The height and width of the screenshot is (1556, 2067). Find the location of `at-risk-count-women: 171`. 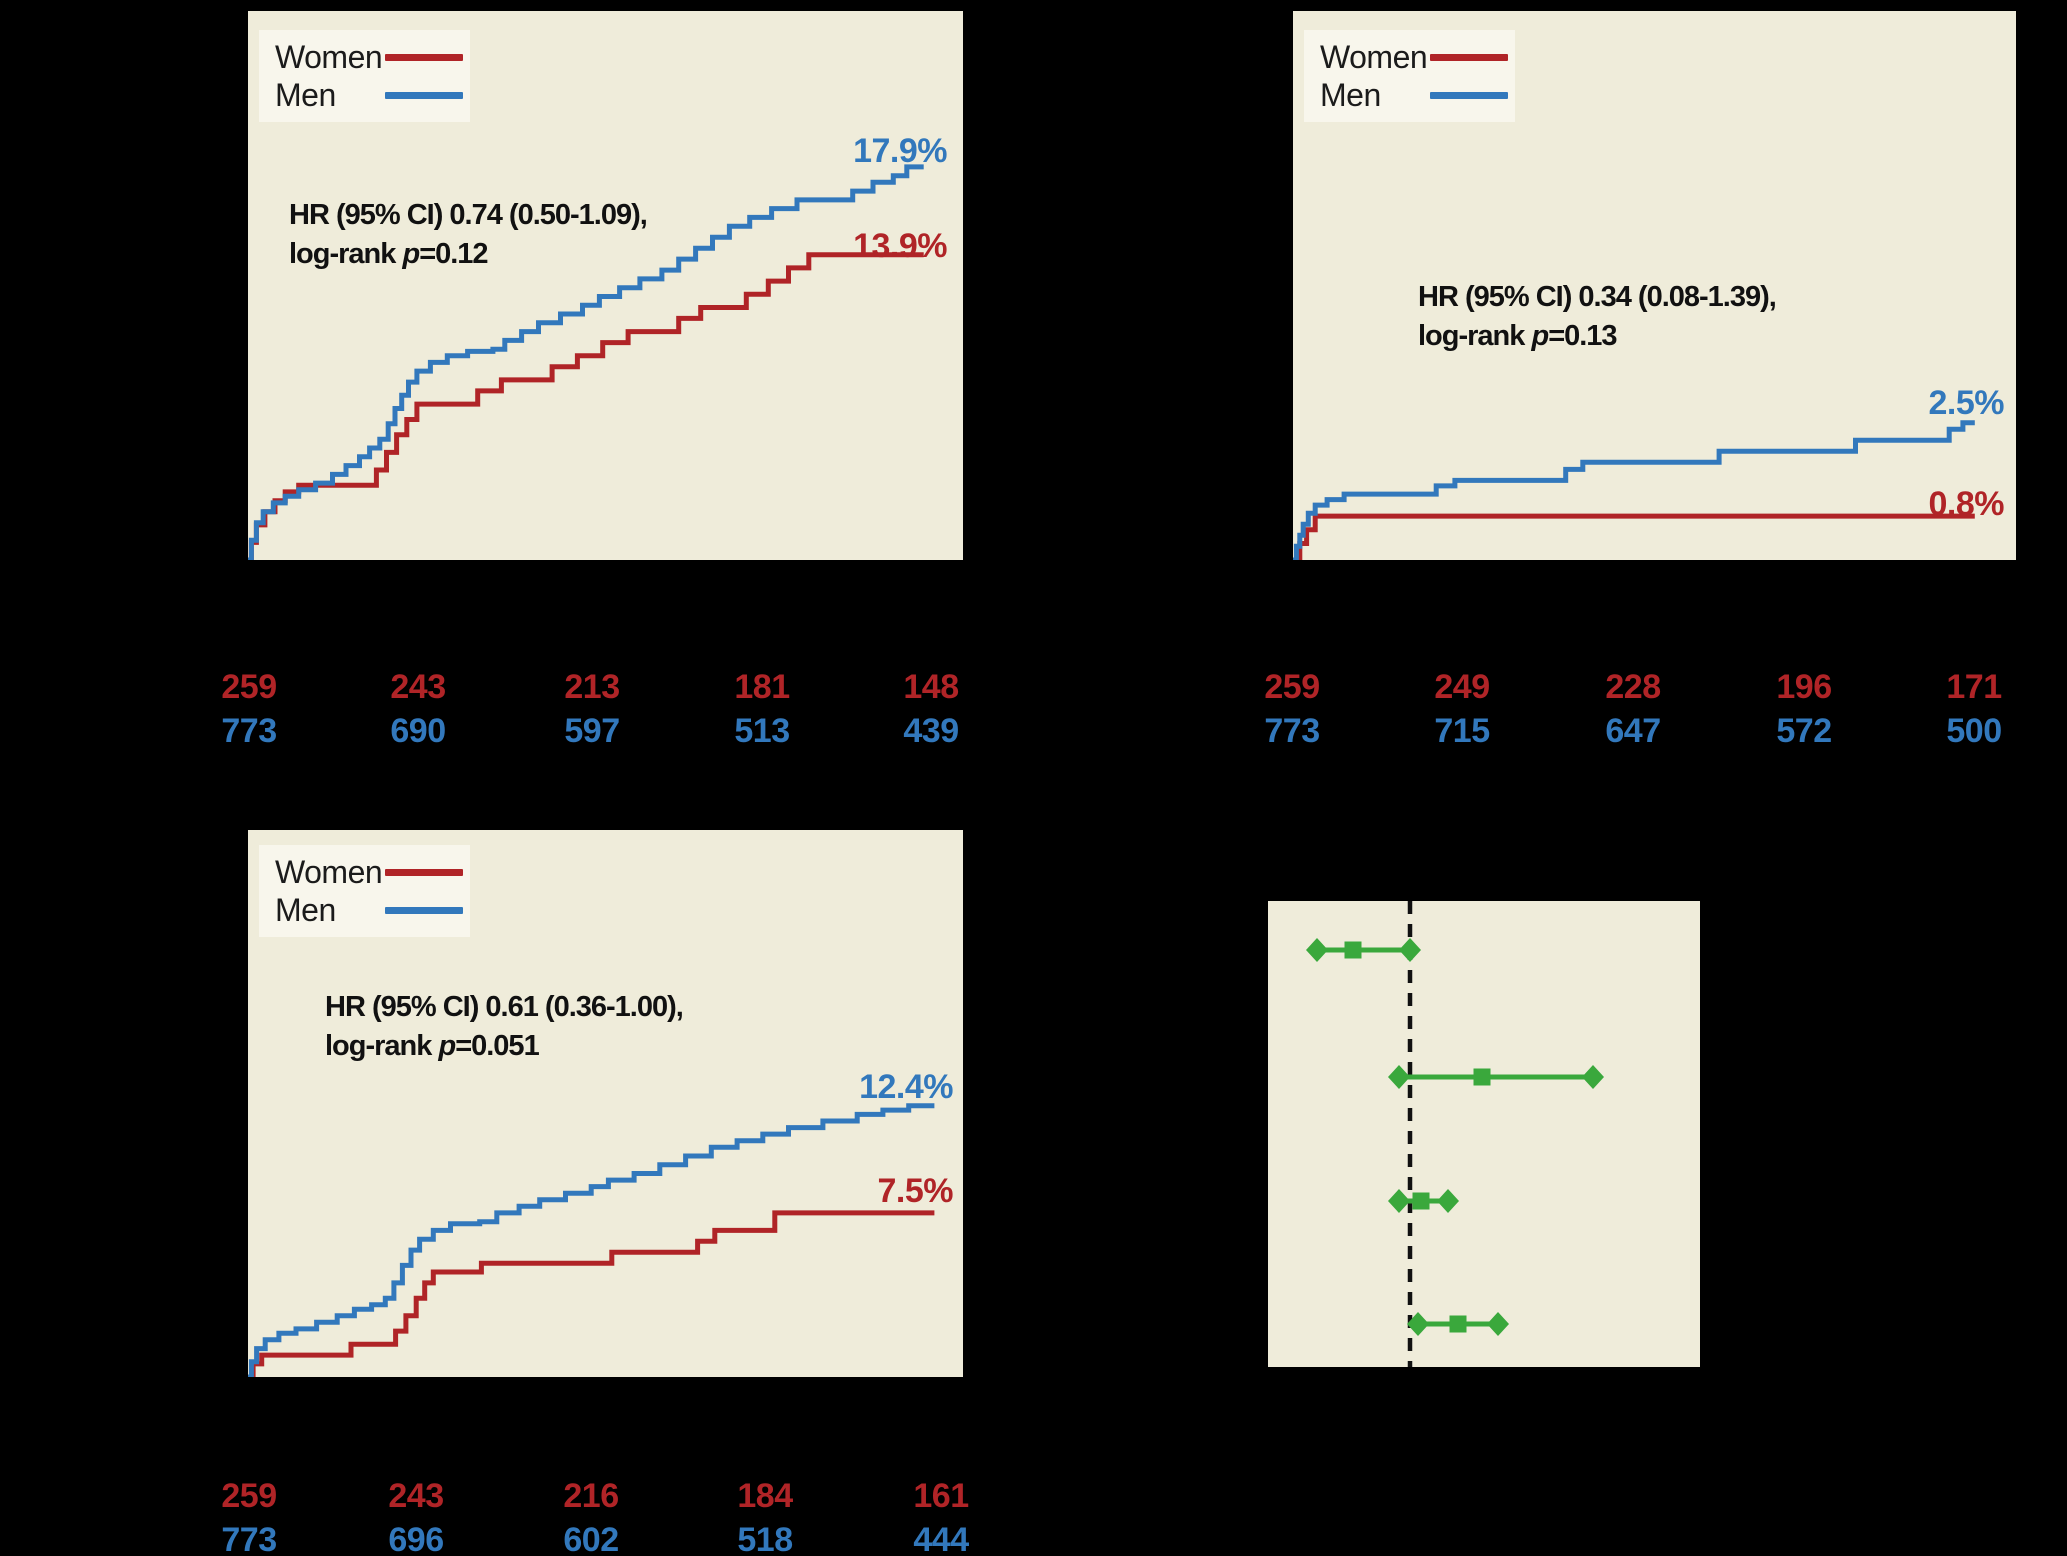

at-risk-count-women: 171 is located at coordinates (1974, 687).